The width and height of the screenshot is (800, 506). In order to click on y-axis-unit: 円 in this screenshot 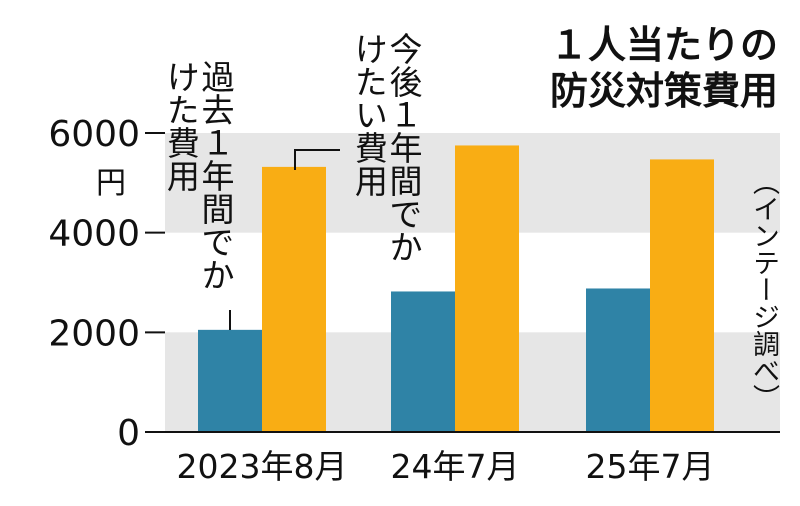, I will do `click(111, 183)`.